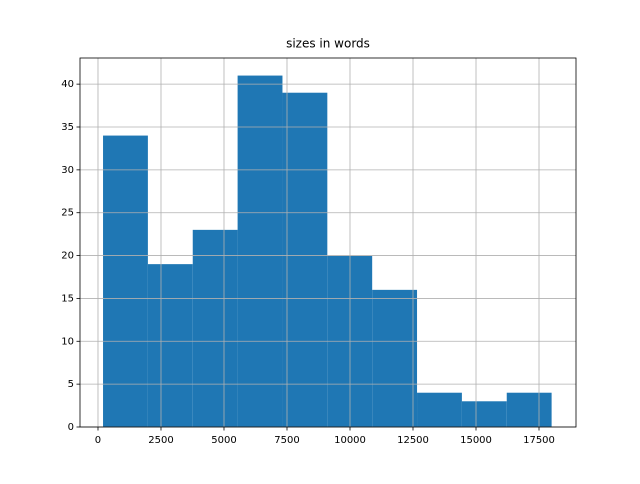 The image size is (640, 484). What do you see at coordinates (286, 440) in the screenshot?
I see `x-tick-label: 7500` at bounding box center [286, 440].